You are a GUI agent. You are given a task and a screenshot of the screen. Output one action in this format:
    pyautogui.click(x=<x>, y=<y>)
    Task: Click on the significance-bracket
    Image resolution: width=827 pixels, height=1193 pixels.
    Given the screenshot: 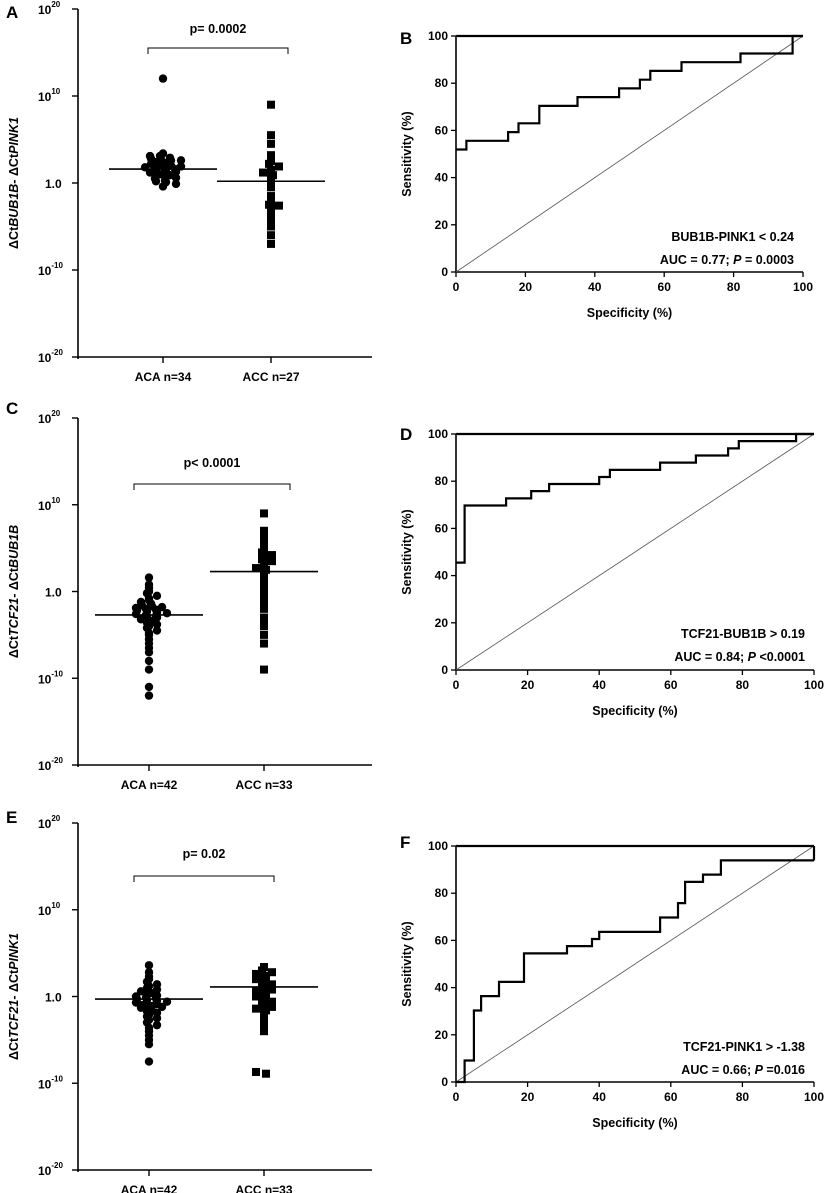 What is the action you would take?
    pyautogui.click(x=204, y=878)
    